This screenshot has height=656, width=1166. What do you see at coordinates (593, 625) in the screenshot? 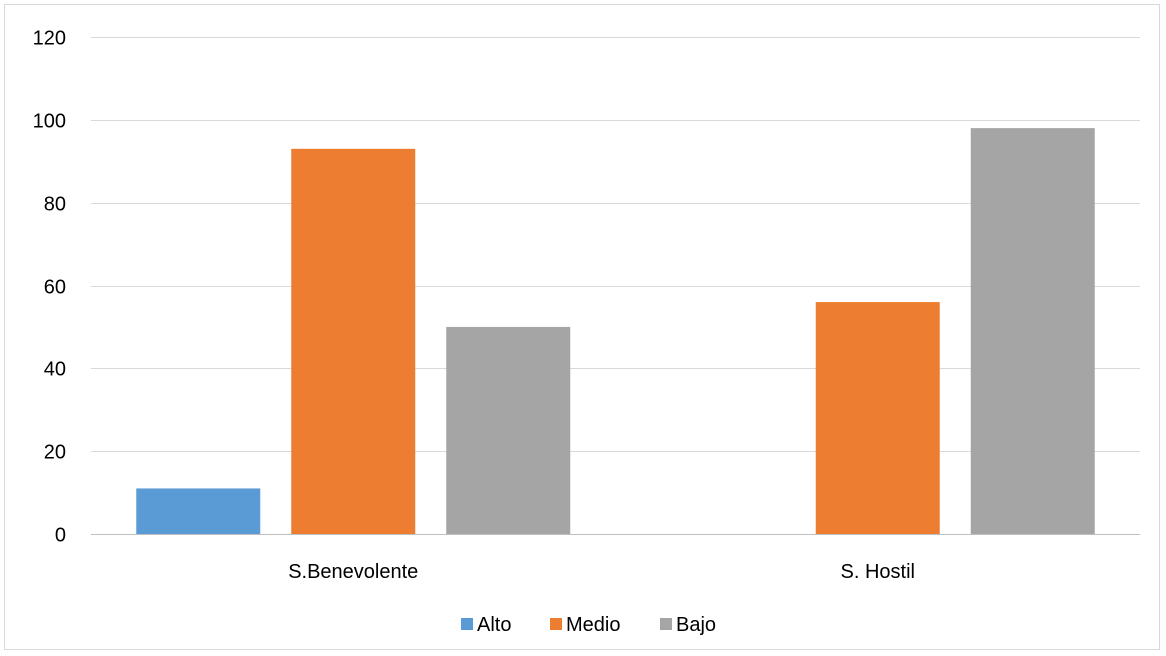
I see `legend-label-medio: Medio` at bounding box center [593, 625].